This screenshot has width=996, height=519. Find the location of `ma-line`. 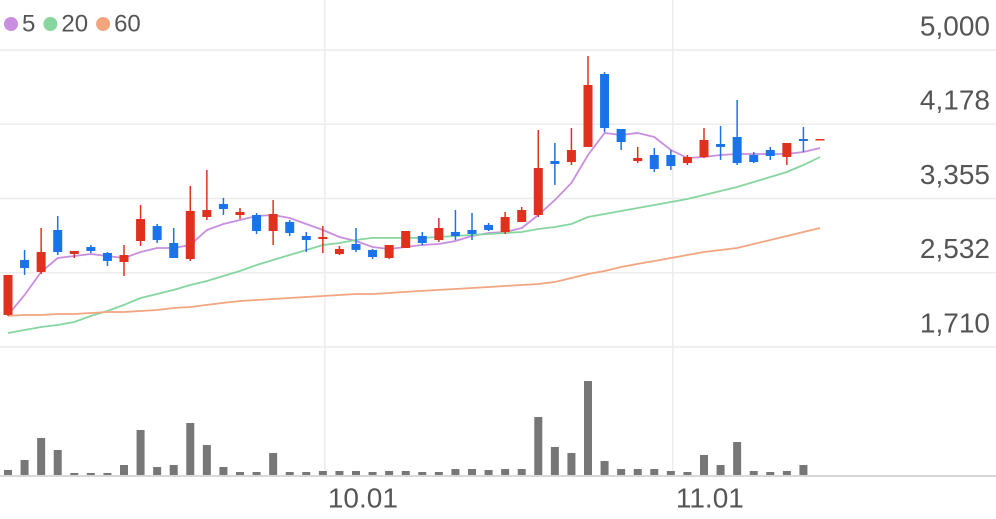

ma-line is located at coordinates (414, 272).